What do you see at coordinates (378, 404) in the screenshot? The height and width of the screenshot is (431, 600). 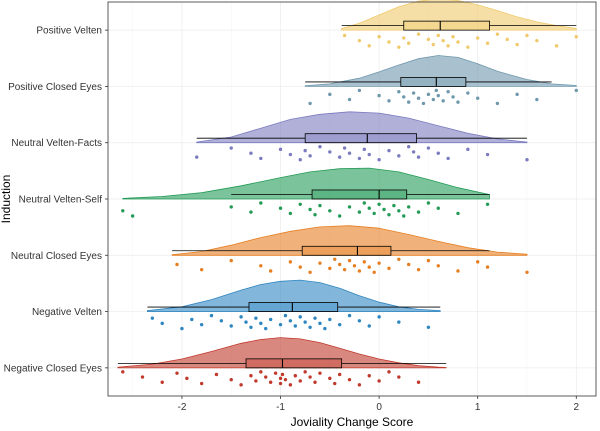 I see `x-axis-ticks: -2 -1 0 1 2` at bounding box center [378, 404].